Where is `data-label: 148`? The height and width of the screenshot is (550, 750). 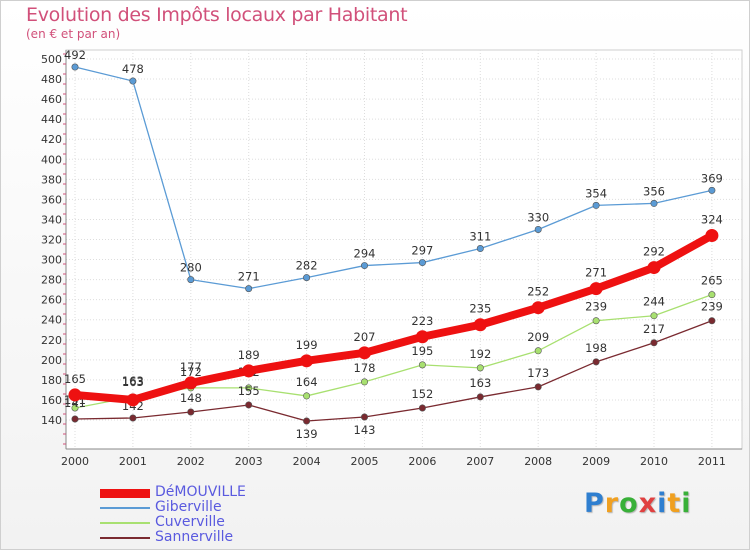
data-label: 148 is located at coordinates (191, 398).